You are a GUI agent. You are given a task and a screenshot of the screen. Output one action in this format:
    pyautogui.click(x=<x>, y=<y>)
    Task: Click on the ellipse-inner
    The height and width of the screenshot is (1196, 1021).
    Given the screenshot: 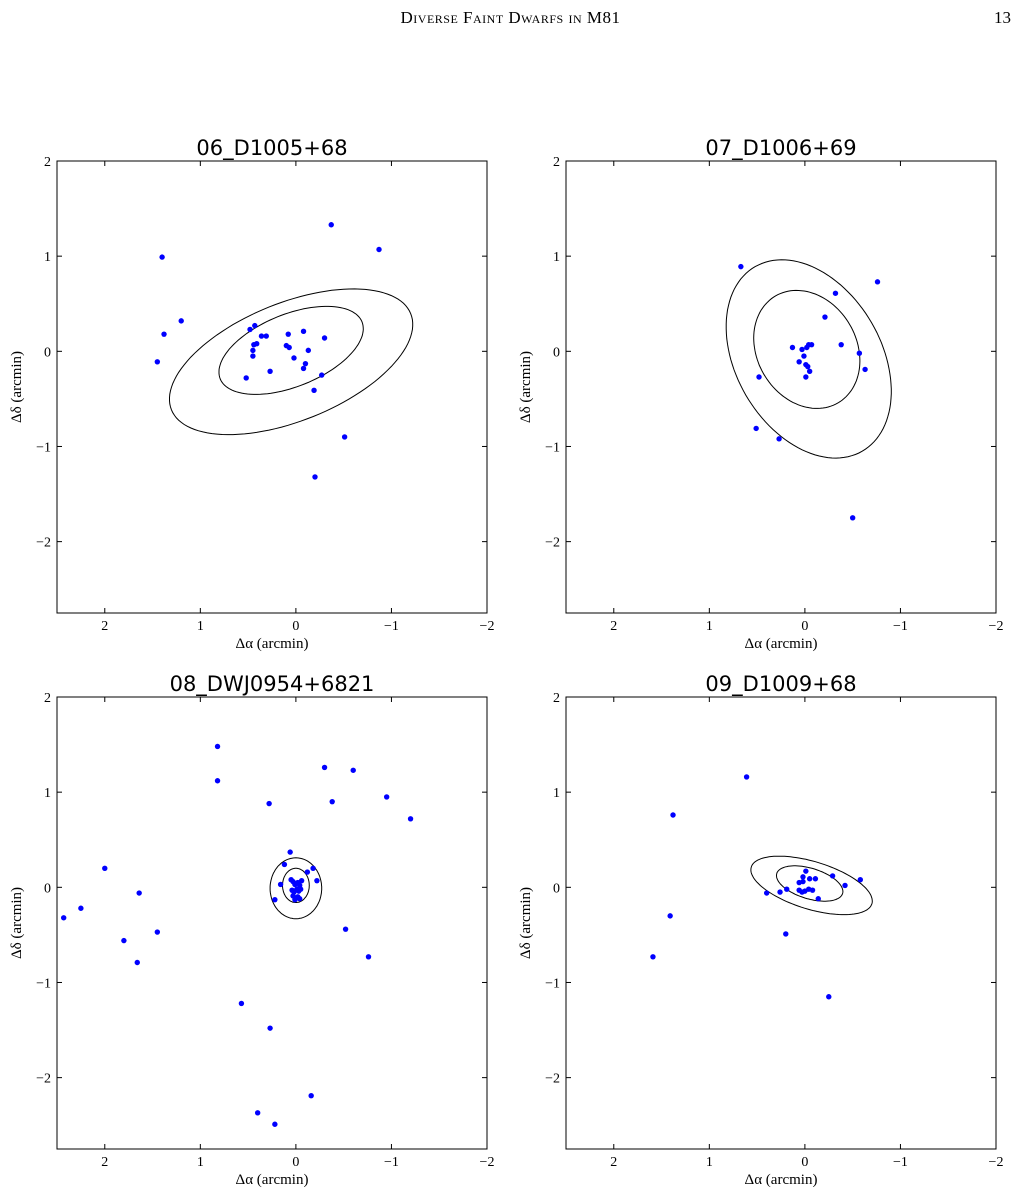 What is the action you would take?
    pyautogui.click(x=810, y=883)
    